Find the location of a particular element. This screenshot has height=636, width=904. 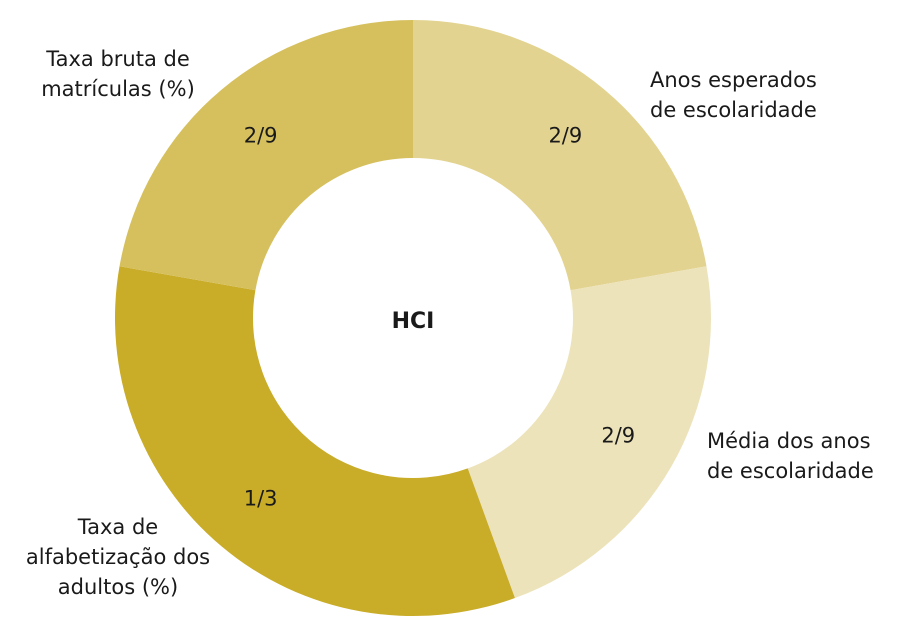

category-label-3: Taxa de alfabetização dos adultos (%) is located at coordinates (118, 557).